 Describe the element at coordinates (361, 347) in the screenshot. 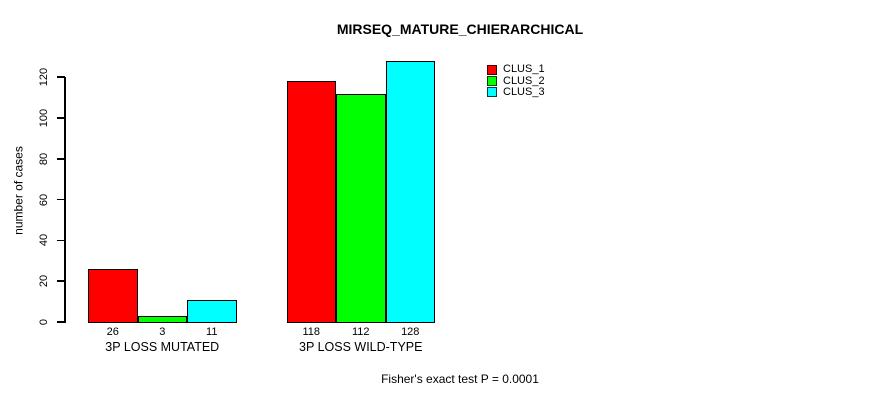

I see `category-label-wild-type: 3P LOSS WILD-TYPE` at that location.